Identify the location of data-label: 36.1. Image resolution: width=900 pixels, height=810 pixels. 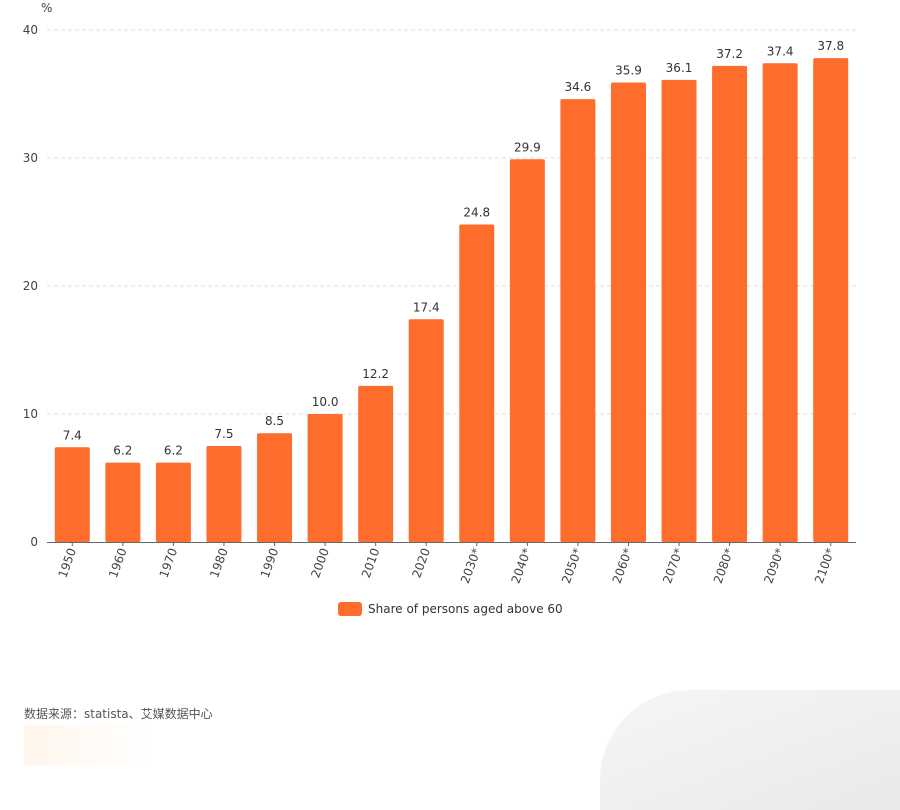
(679, 68).